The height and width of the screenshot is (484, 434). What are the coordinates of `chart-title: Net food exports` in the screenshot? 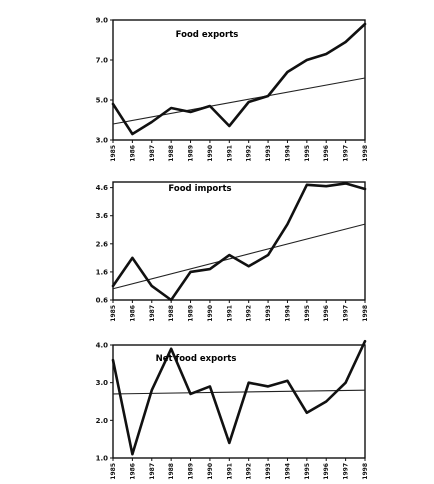 It's located at (196, 359).